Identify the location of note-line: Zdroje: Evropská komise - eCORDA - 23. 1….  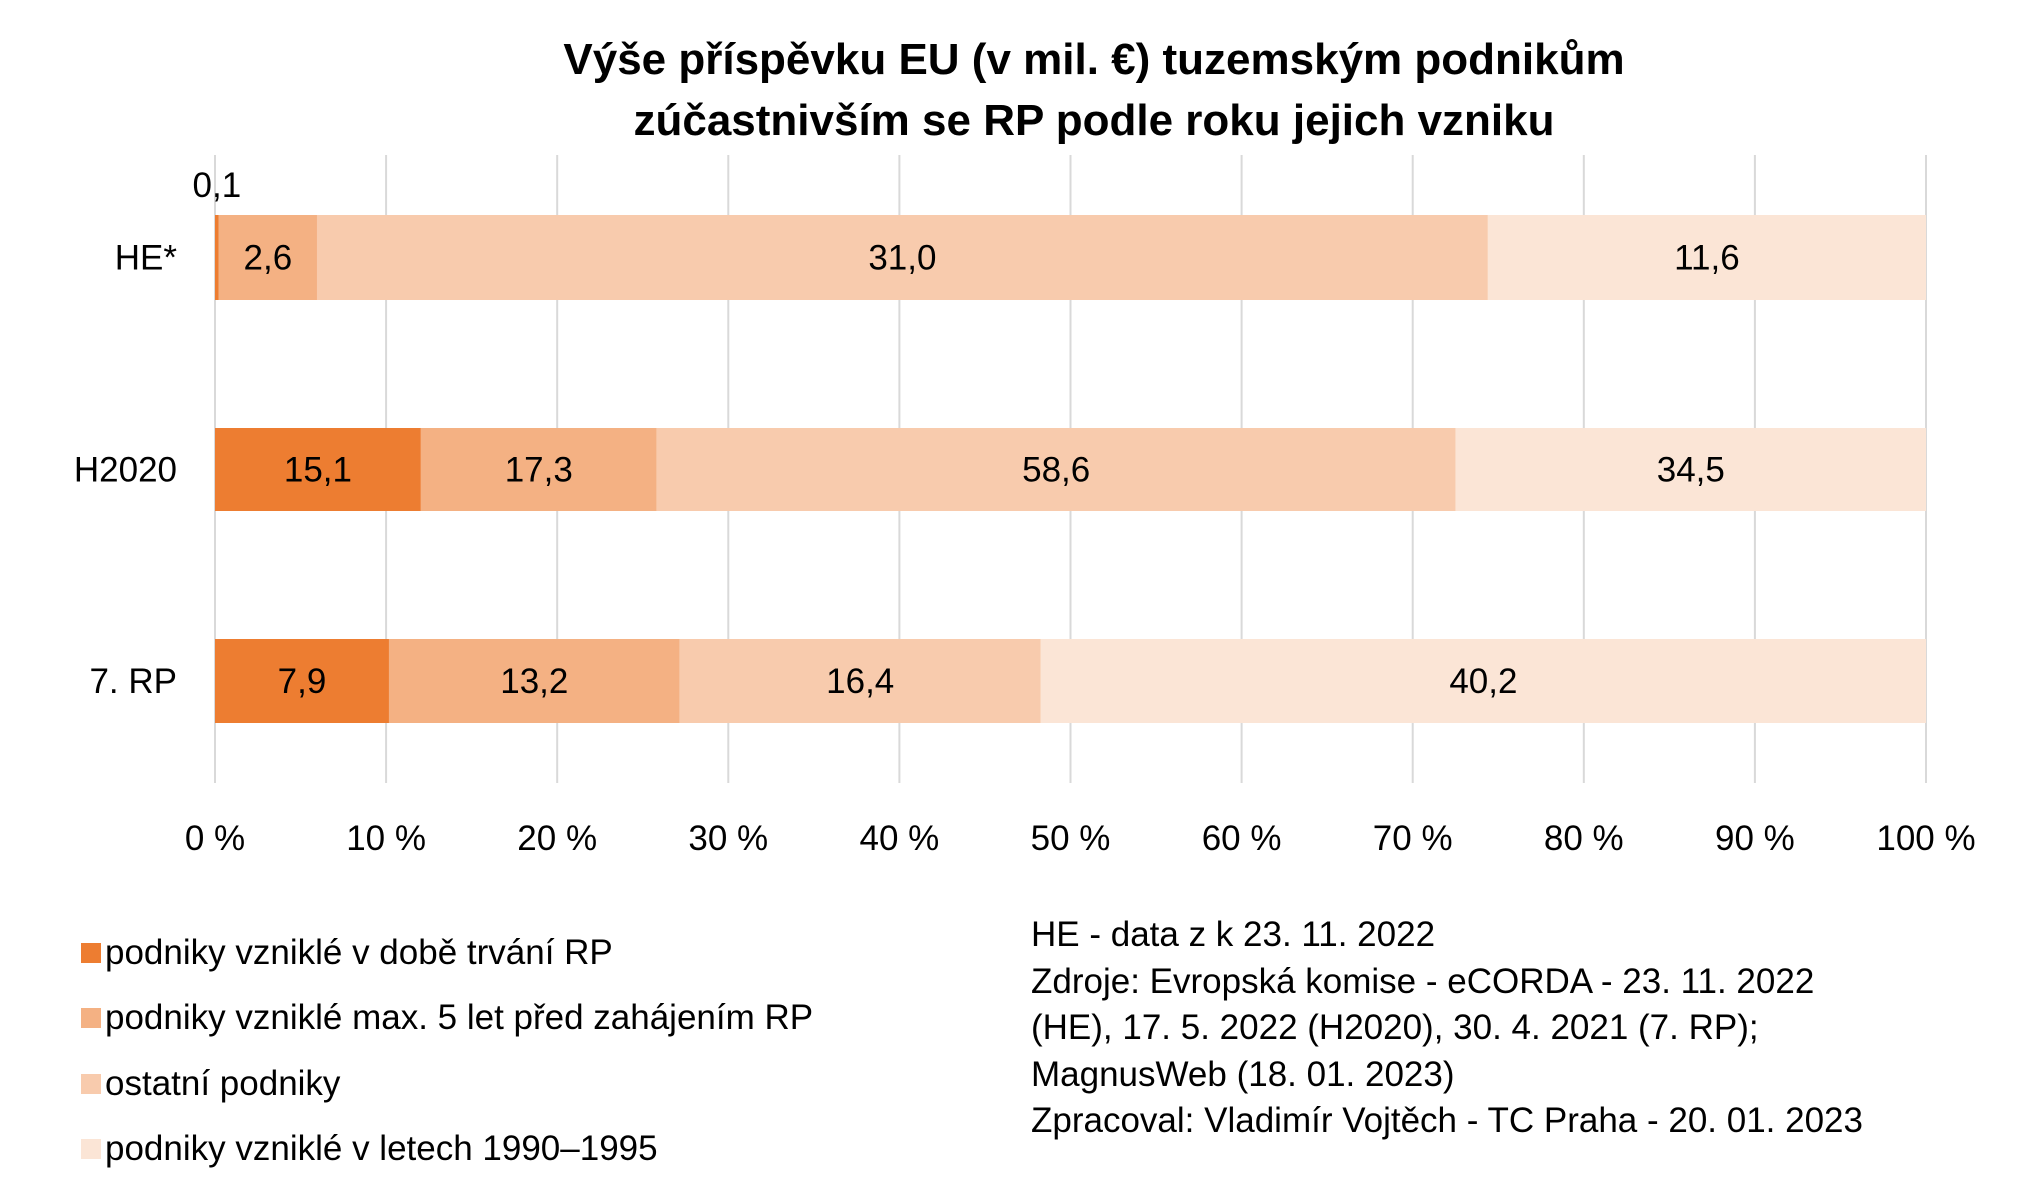
(1447, 982).